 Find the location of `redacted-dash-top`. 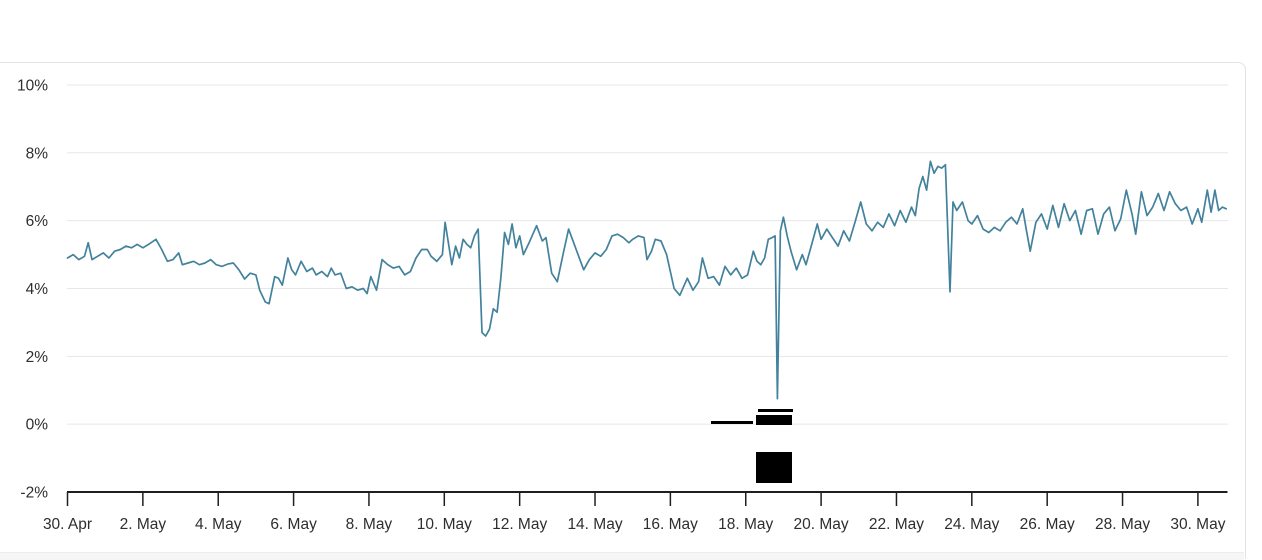

redacted-dash-top is located at coordinates (775, 410).